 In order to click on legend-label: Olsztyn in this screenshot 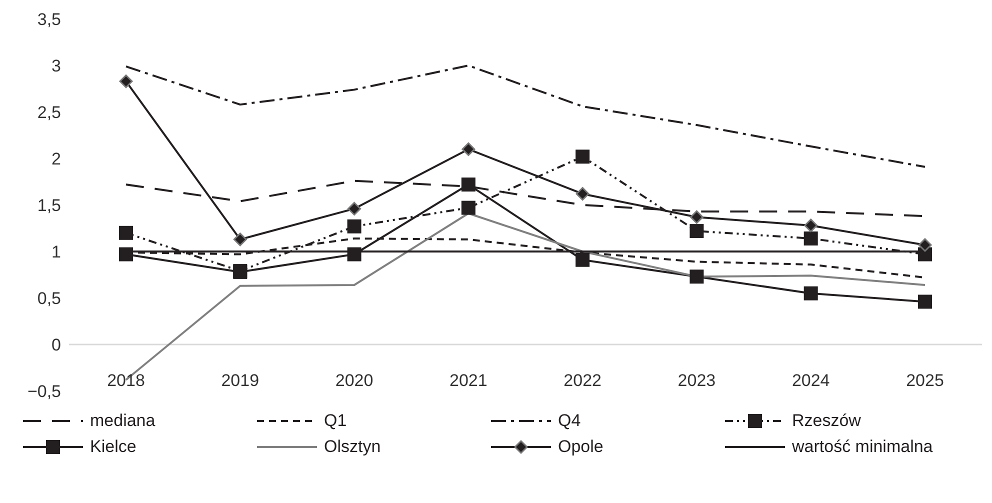, I will do `click(352, 447)`.